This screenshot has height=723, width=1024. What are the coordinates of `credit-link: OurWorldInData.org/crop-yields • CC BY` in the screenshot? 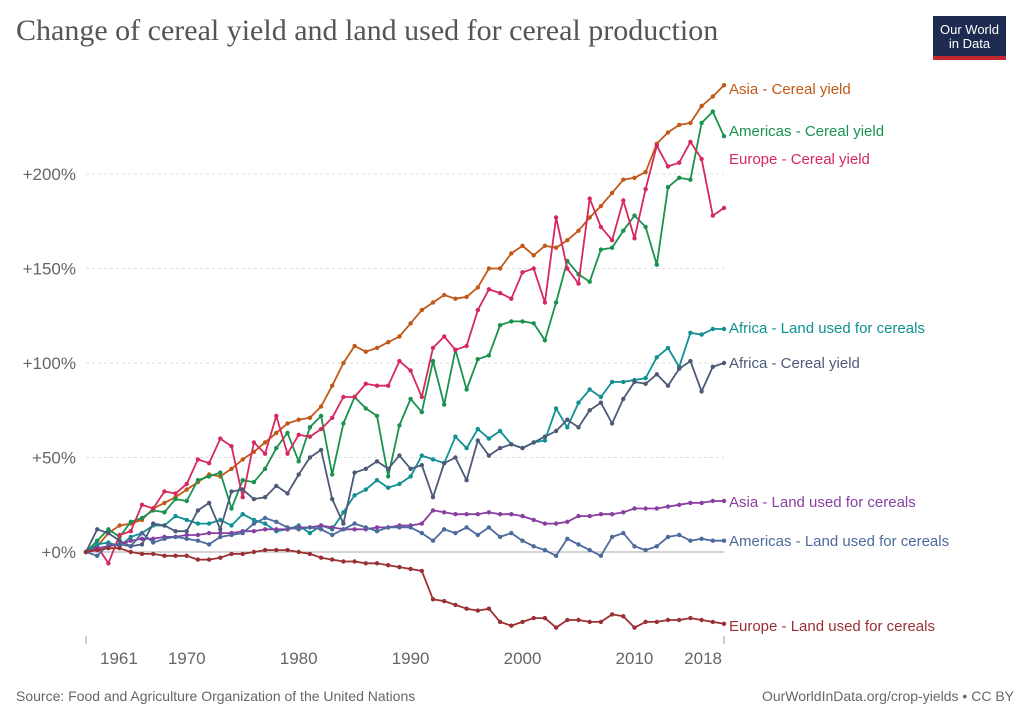 It's located at (887, 696).